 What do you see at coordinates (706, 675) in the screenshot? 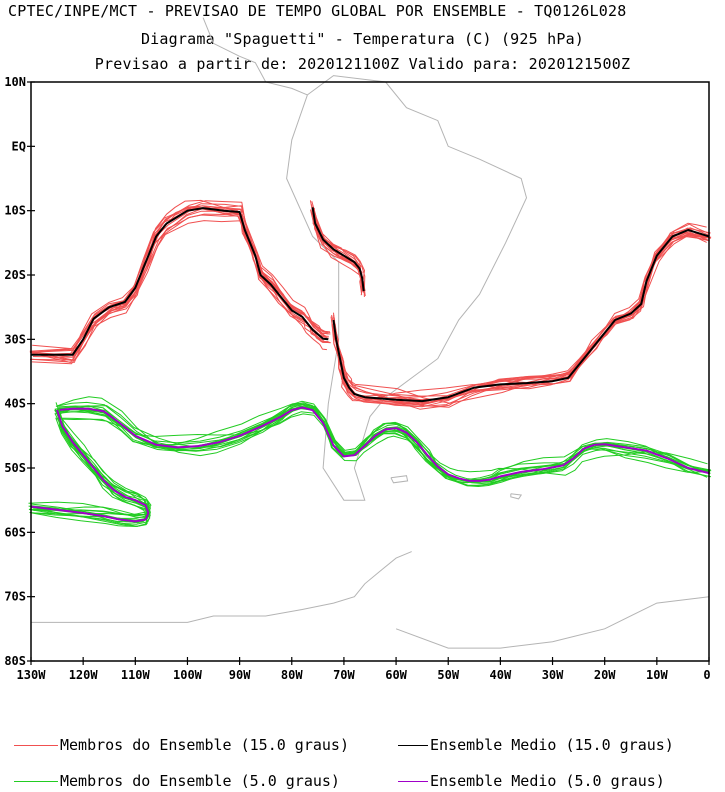
I see `lon-label-13: 0` at bounding box center [706, 675].